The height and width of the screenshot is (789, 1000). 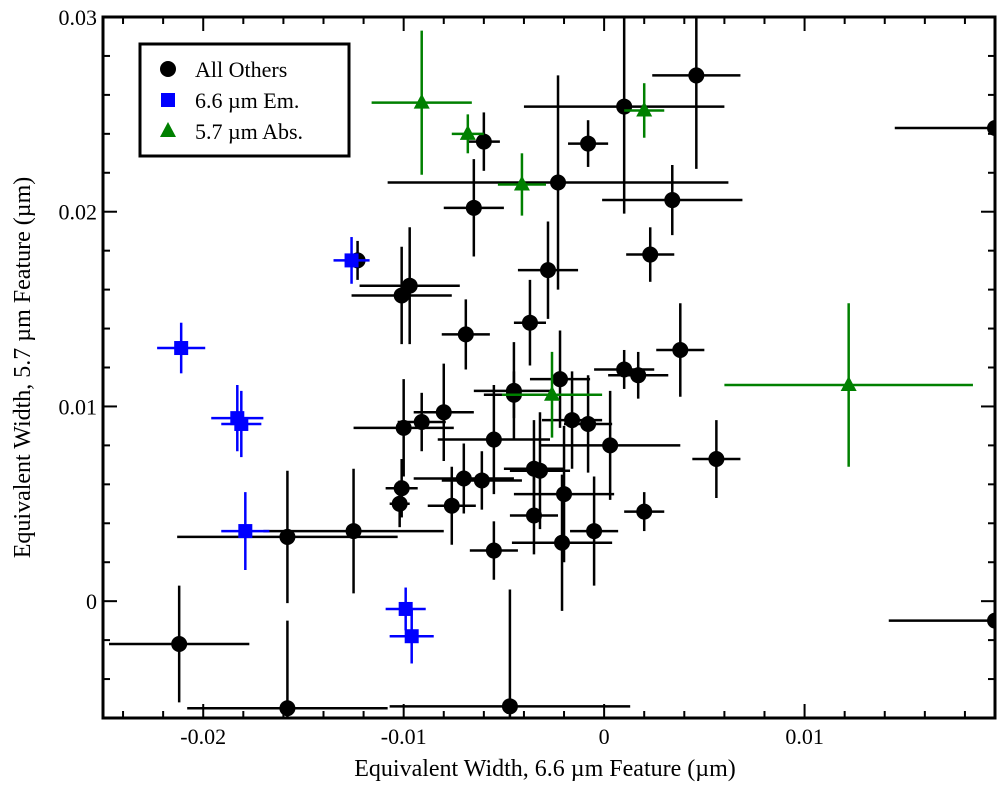 I want to click on legend-label: 6.6 µm Em., so click(x=247, y=100).